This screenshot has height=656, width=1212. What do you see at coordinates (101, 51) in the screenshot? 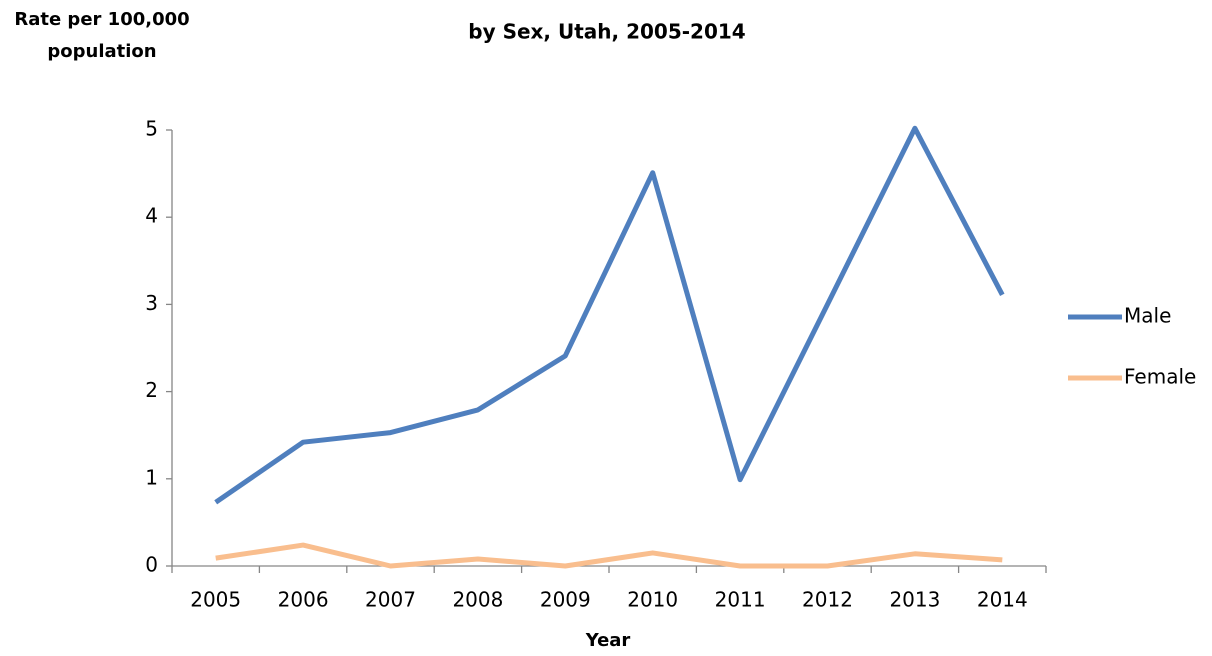
I see `y-axis-label: population` at bounding box center [101, 51].